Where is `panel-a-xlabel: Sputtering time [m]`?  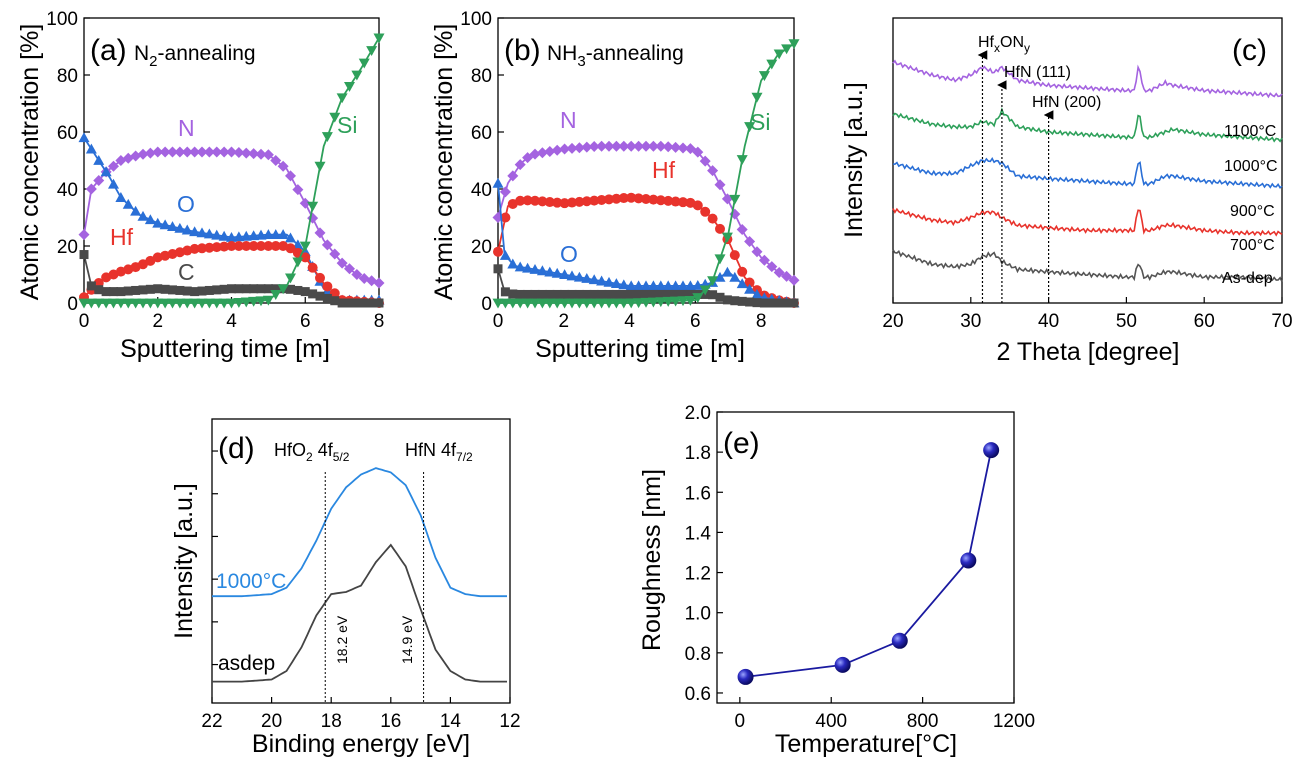 panel-a-xlabel: Sputtering time [m] is located at coordinates (225, 349).